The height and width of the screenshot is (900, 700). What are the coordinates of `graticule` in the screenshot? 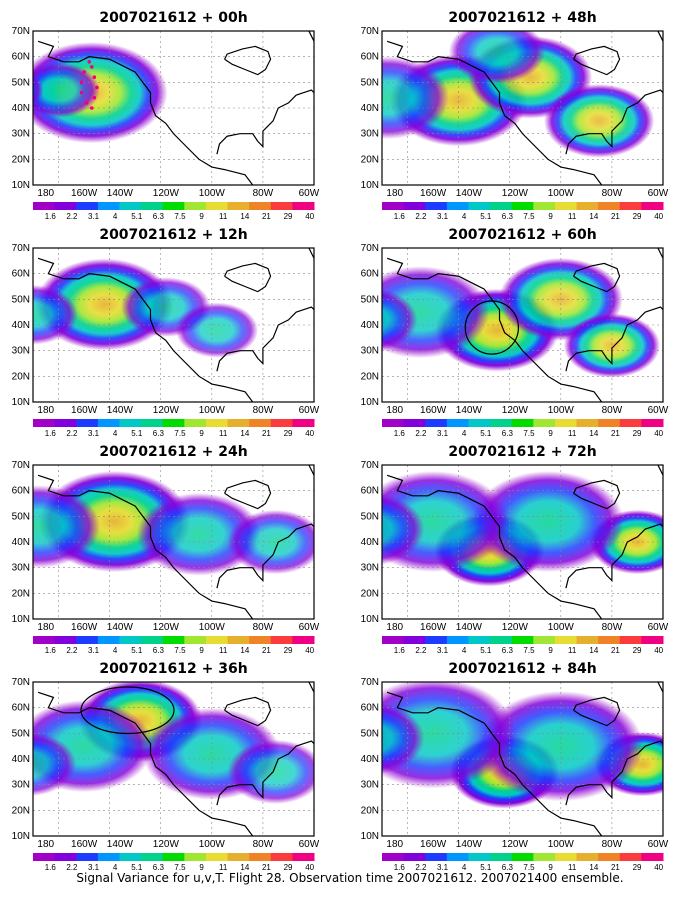 It's located at (522, 759).